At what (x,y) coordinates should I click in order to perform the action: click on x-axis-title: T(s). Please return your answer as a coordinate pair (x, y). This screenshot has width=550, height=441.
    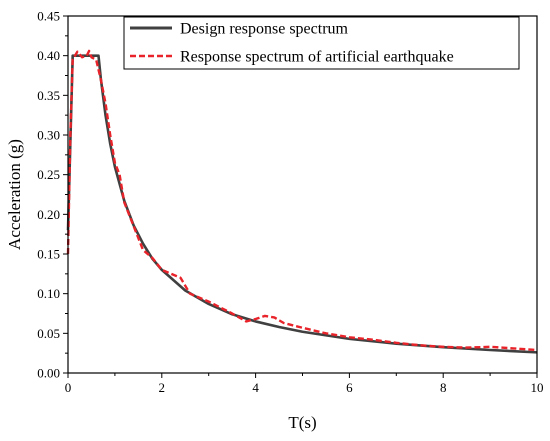
    Looking at the image, I should click on (302, 422).